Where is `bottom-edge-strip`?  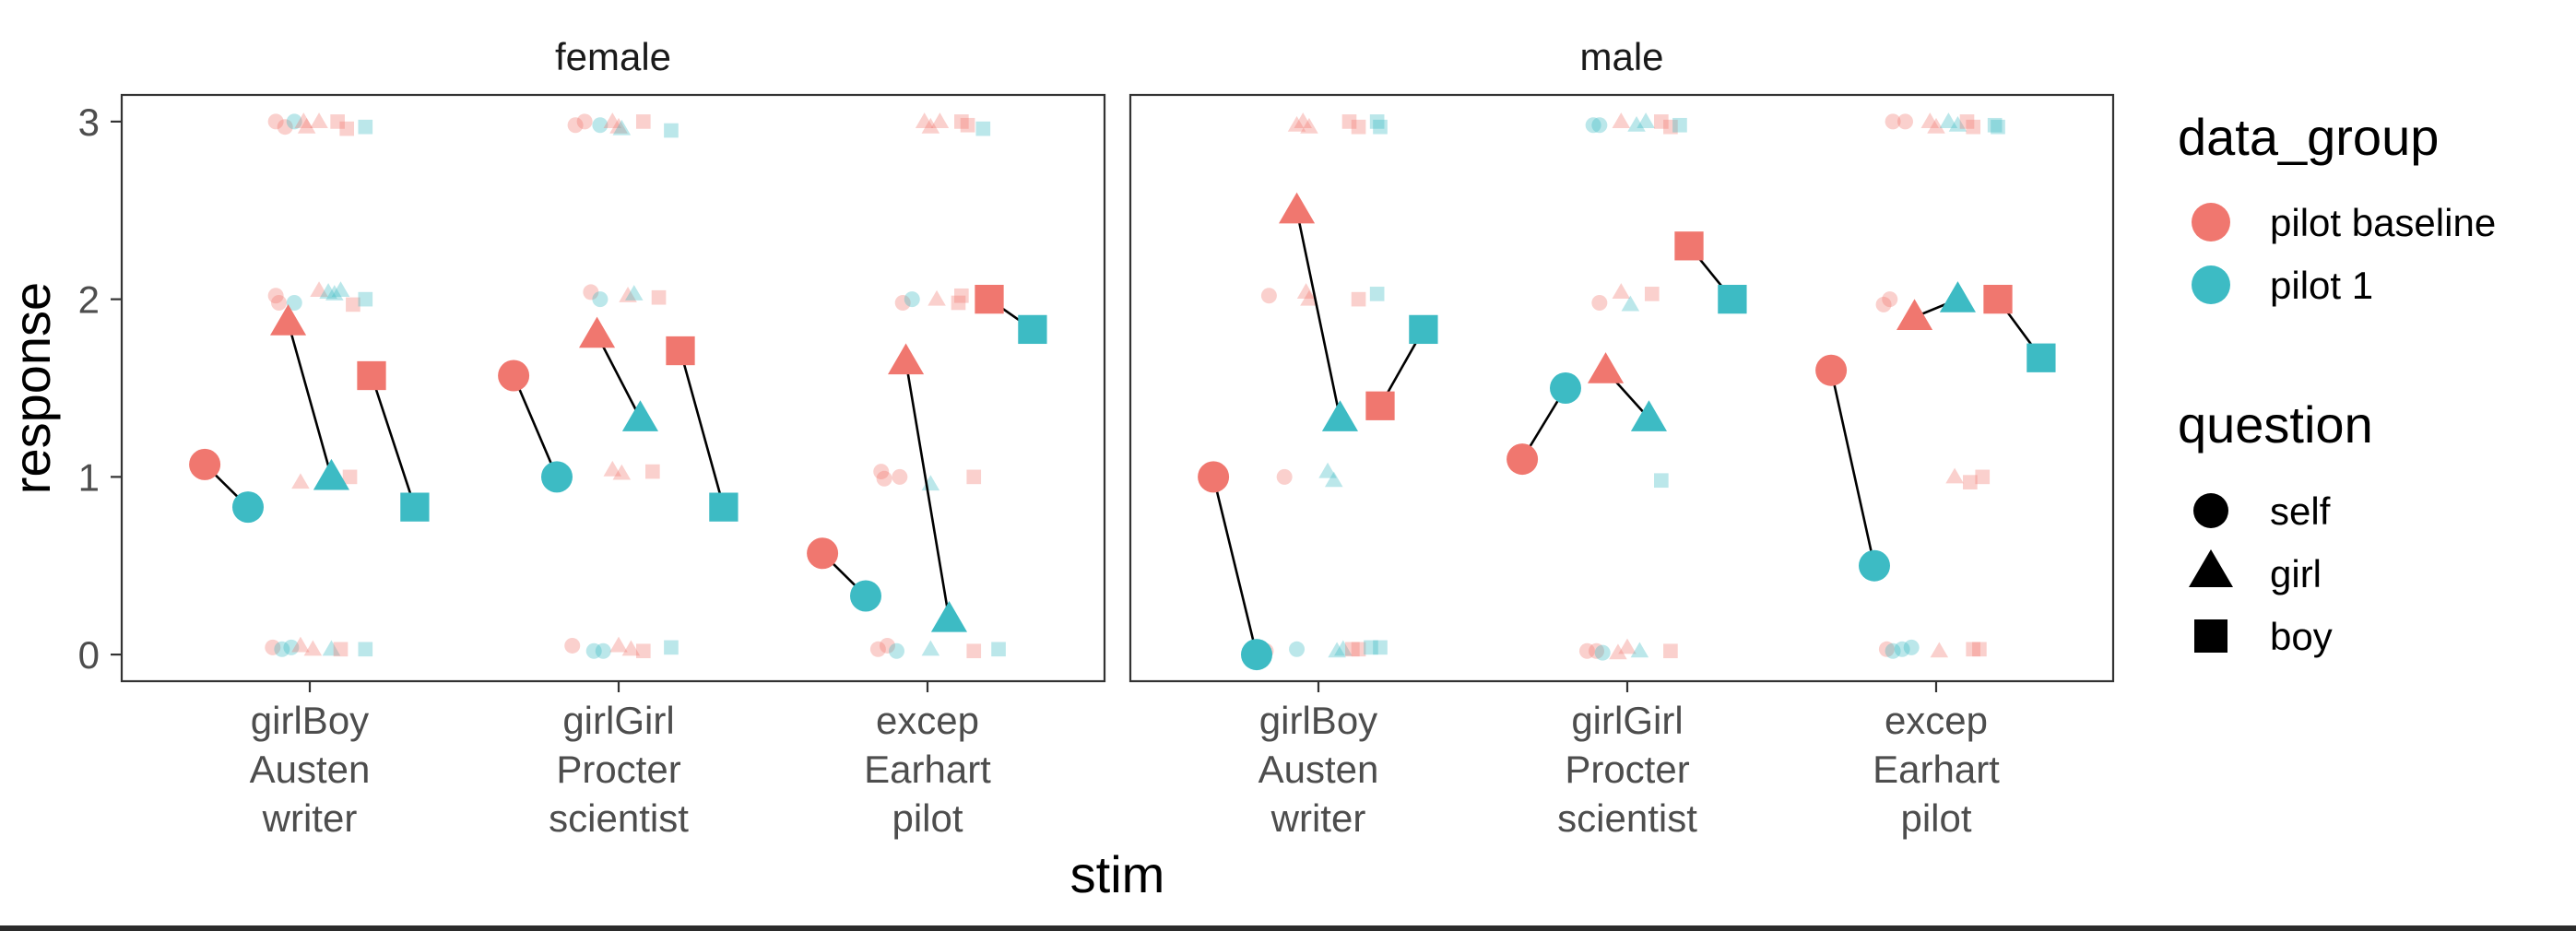 bottom-edge-strip is located at coordinates (1288, 928).